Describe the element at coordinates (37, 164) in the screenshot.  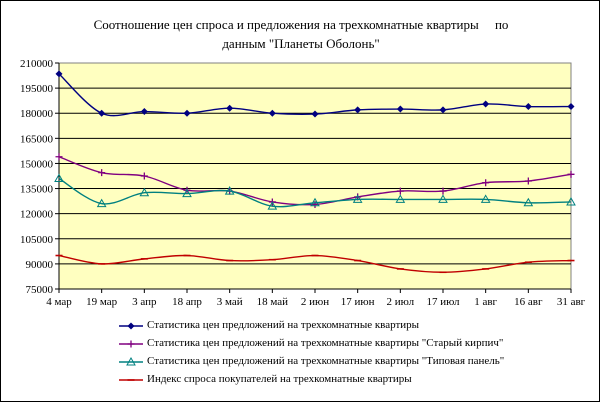
I see `y-tick-label: 150000` at that location.